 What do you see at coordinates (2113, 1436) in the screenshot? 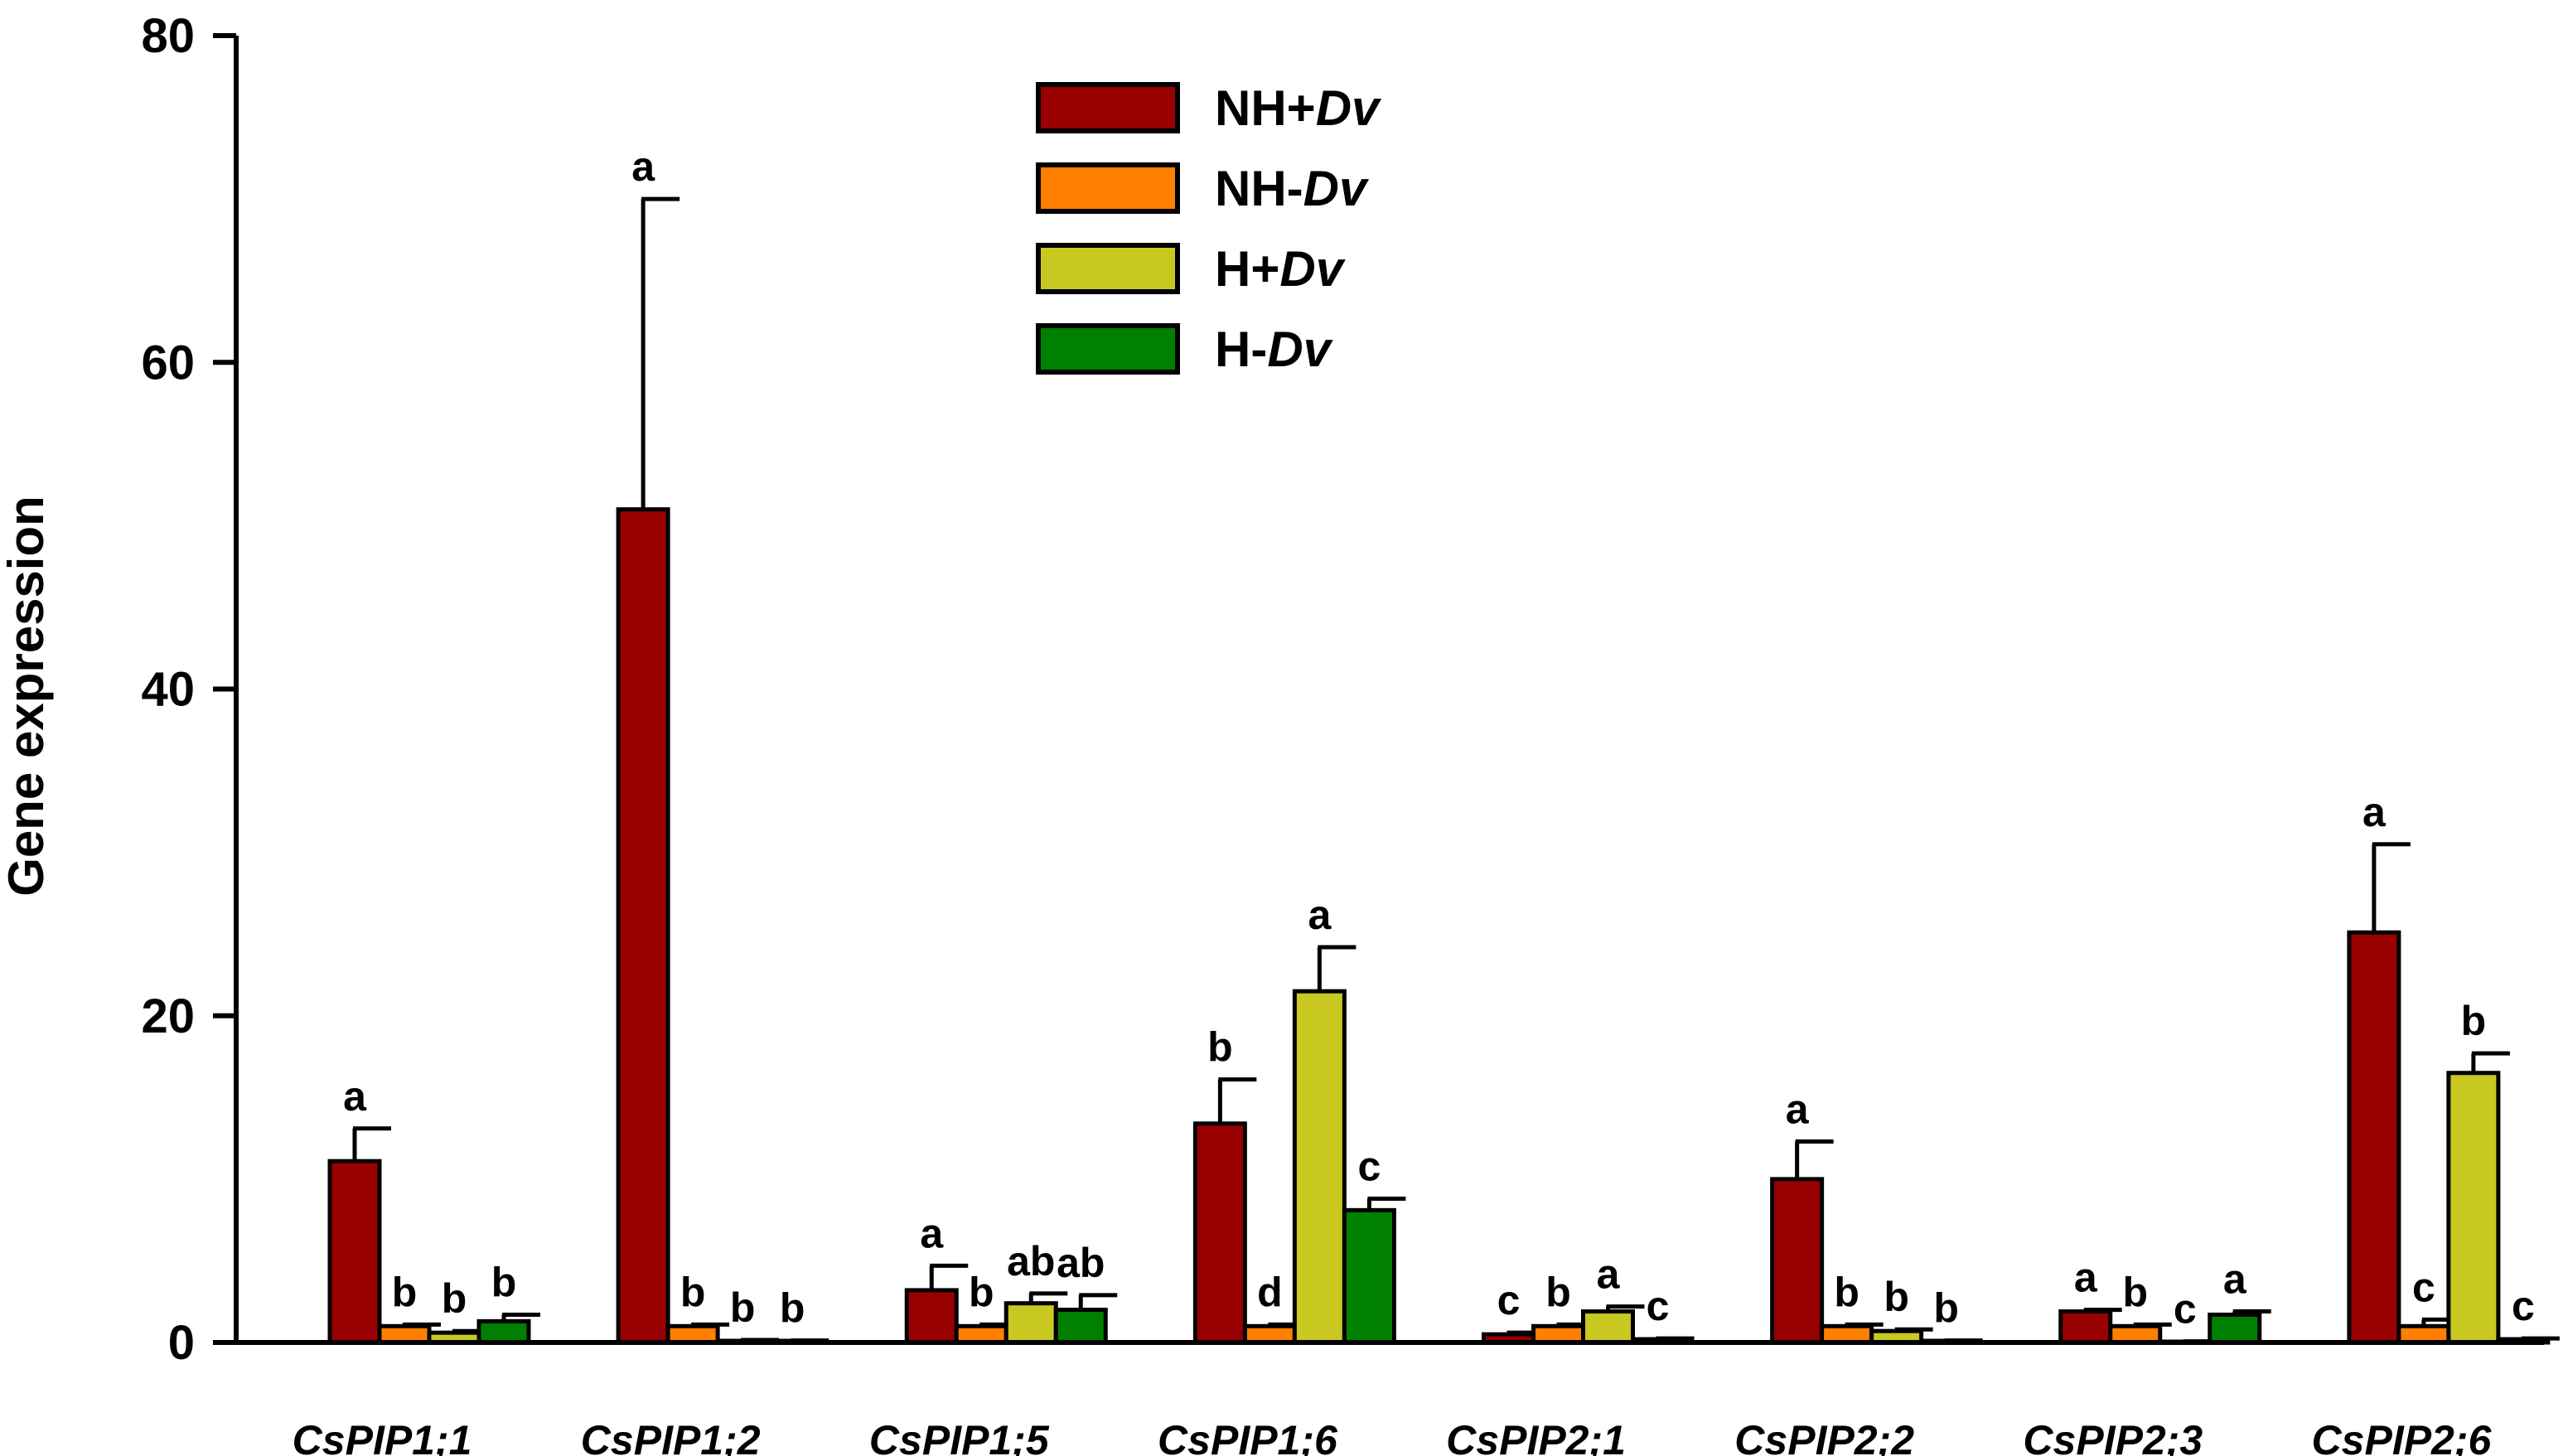
I see `x-tick-label: CsPIP2;3` at bounding box center [2113, 1436].